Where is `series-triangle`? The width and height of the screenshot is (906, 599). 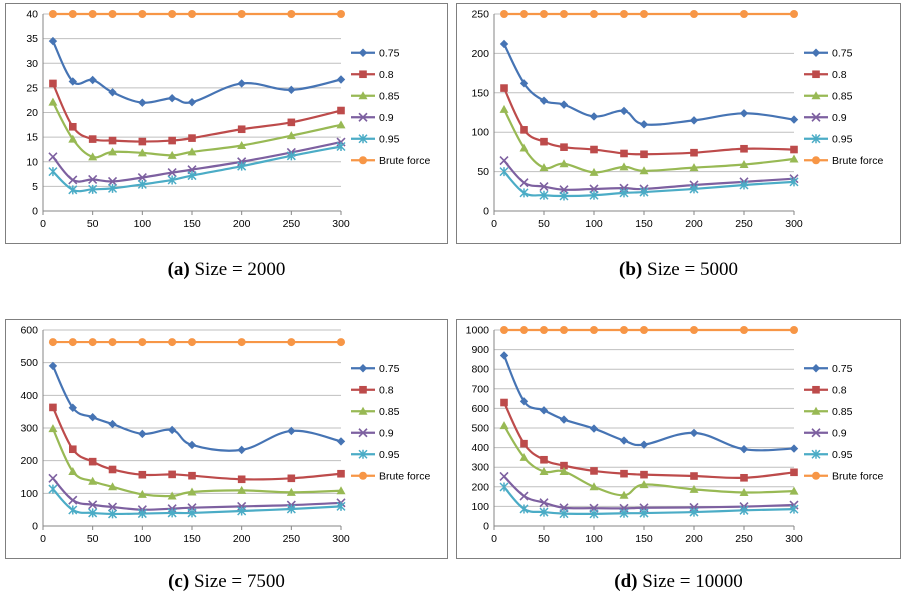 series-triangle is located at coordinates (197, 129).